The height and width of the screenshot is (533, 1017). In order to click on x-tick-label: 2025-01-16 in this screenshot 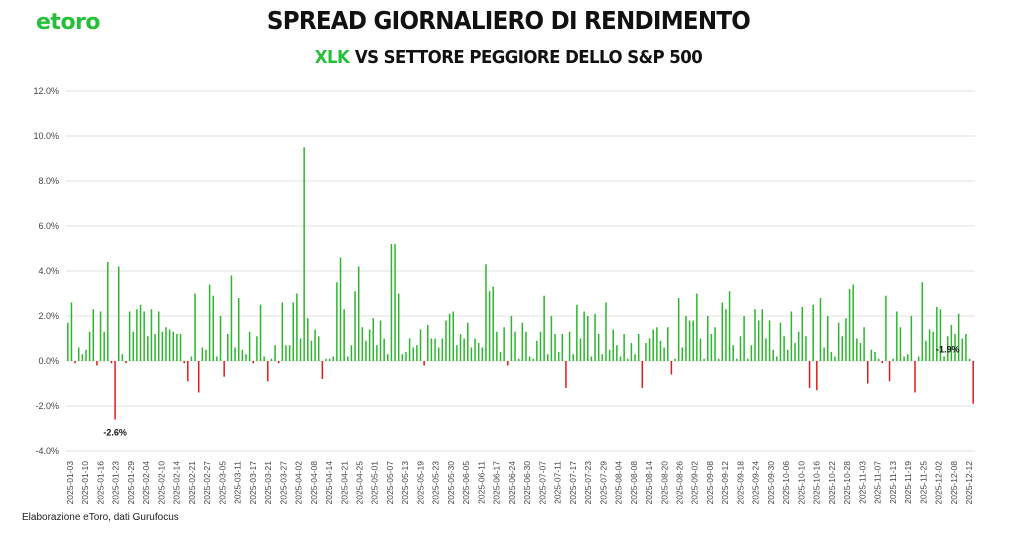, I will do `click(100, 483)`.